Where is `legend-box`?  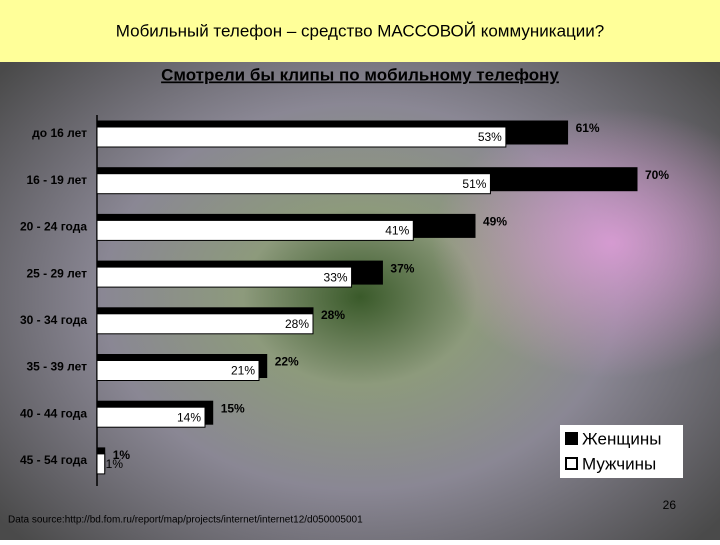
legend-box is located at coordinates (621, 451).